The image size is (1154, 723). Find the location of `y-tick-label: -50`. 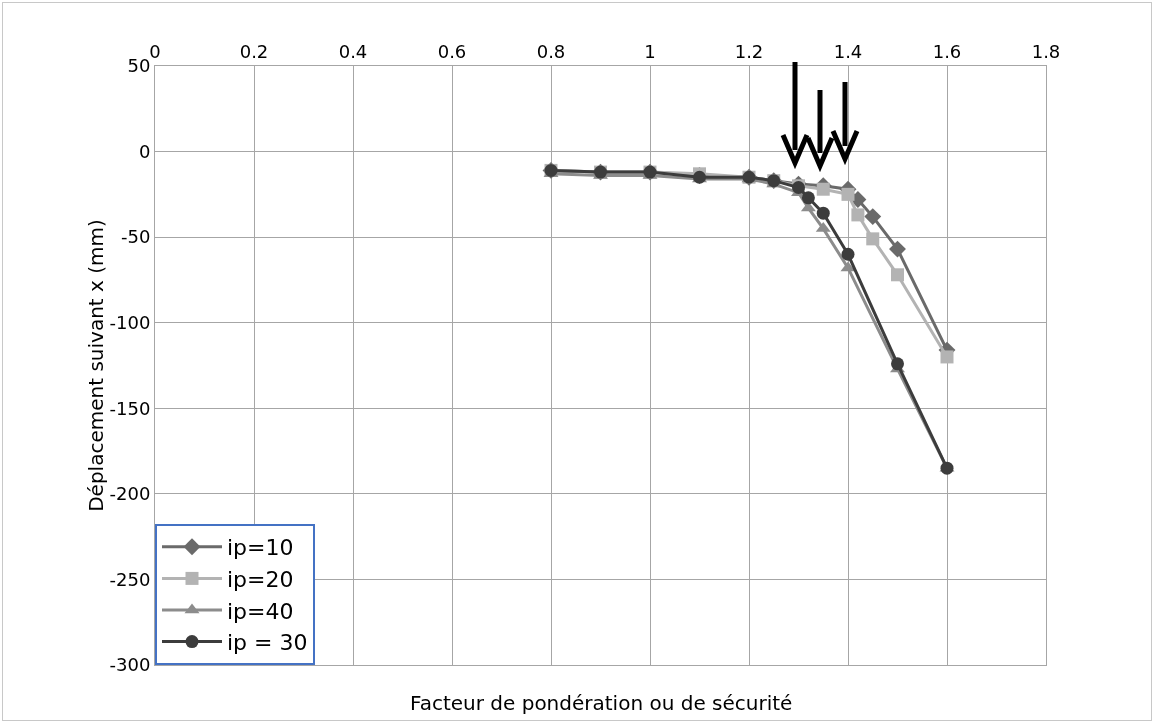

y-tick-label: -50 is located at coordinates (135, 237).